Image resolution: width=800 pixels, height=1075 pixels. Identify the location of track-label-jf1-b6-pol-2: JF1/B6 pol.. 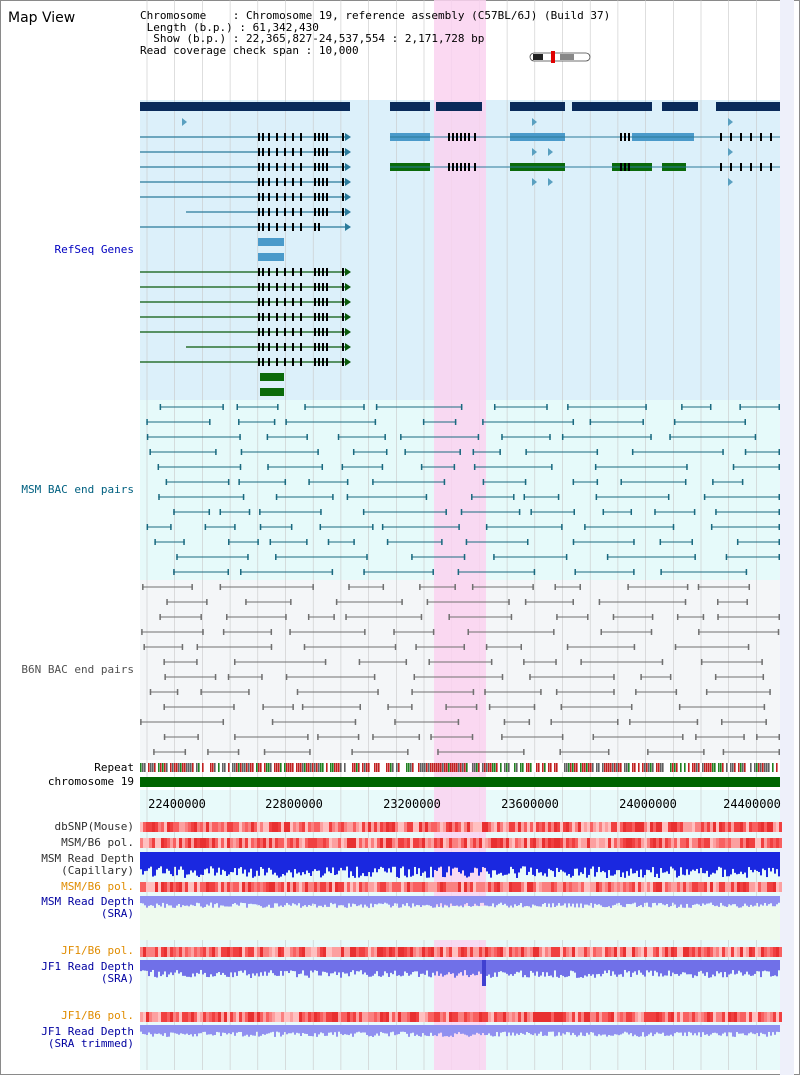
(97, 1015).